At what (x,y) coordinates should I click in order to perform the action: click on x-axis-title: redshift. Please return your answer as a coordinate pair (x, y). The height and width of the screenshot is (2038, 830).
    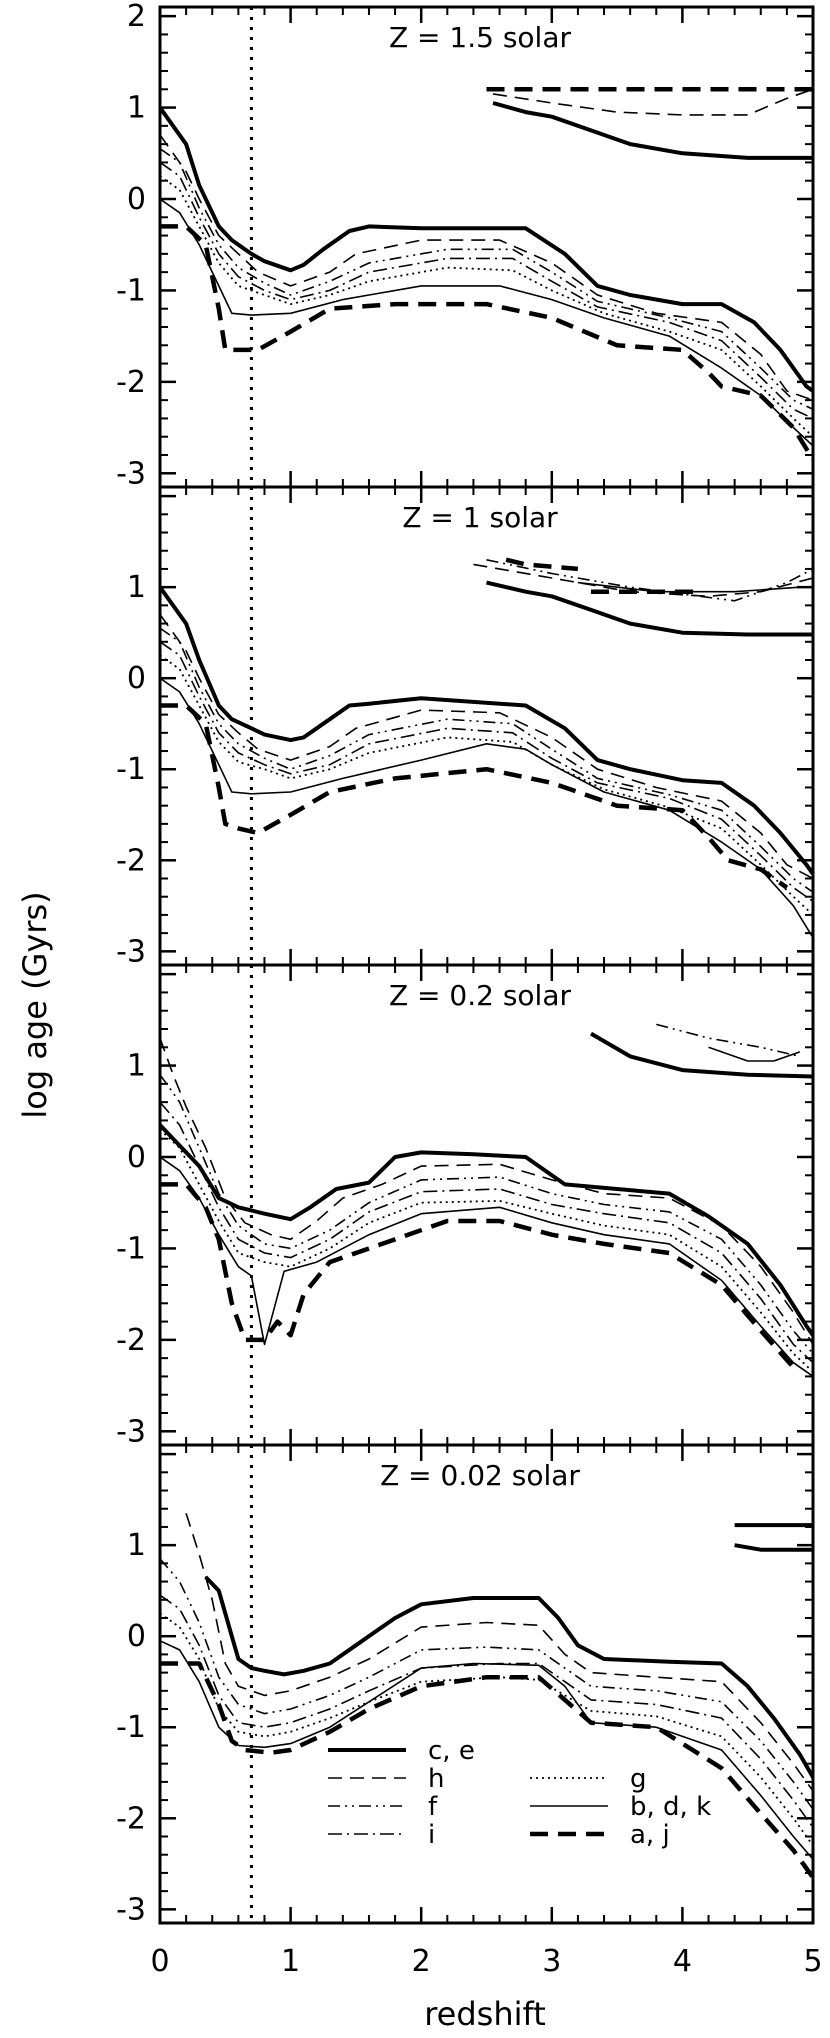
    Looking at the image, I should click on (485, 2014).